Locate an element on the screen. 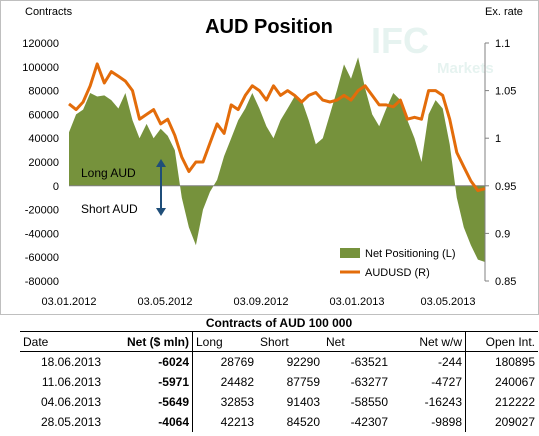  x-tick-label: 03.01.2012 is located at coordinates (68, 302).